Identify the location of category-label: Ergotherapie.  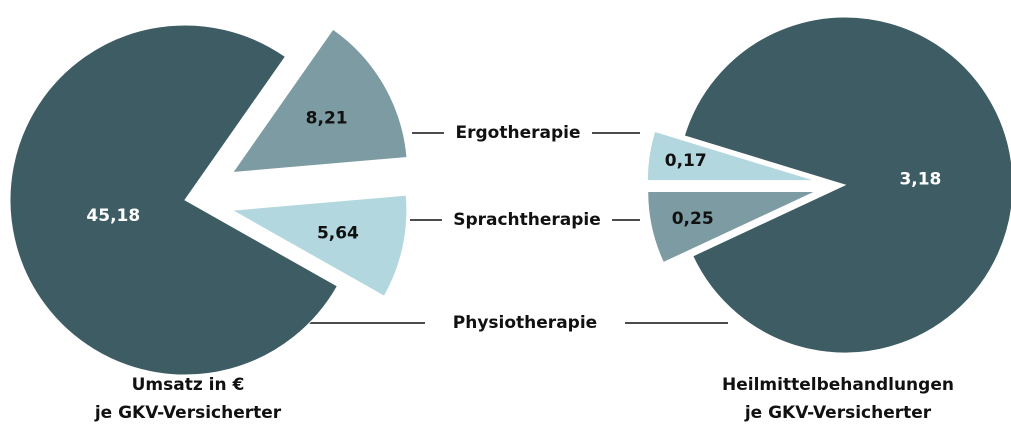
(518, 133).